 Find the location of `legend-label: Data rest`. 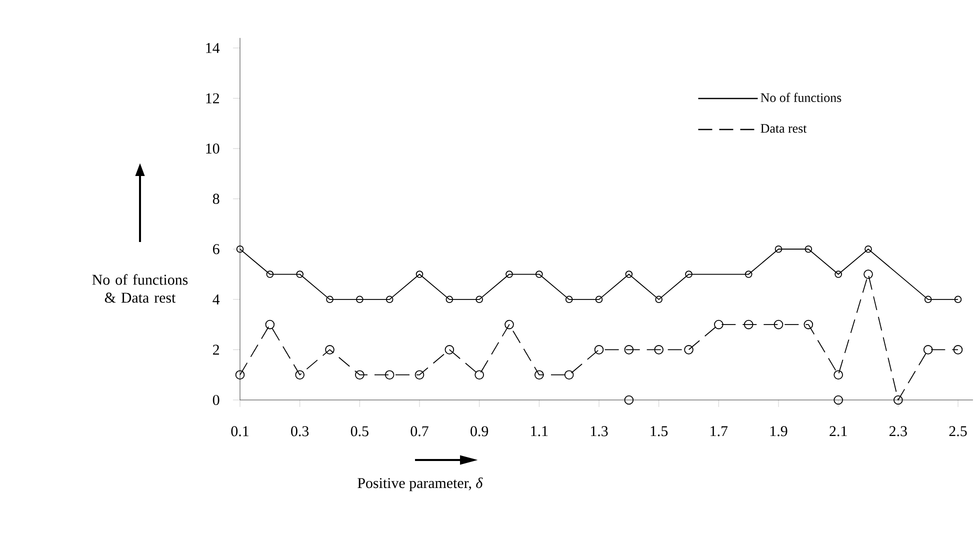

legend-label: Data rest is located at coordinates (783, 128).